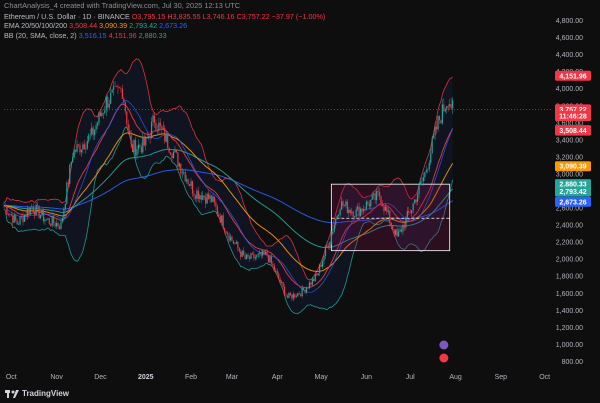  Describe the element at coordinates (67, 16) in the screenshot. I see `symbol-name: Ethereum / U.S. Dollar · 1D · BINANCE` at that location.